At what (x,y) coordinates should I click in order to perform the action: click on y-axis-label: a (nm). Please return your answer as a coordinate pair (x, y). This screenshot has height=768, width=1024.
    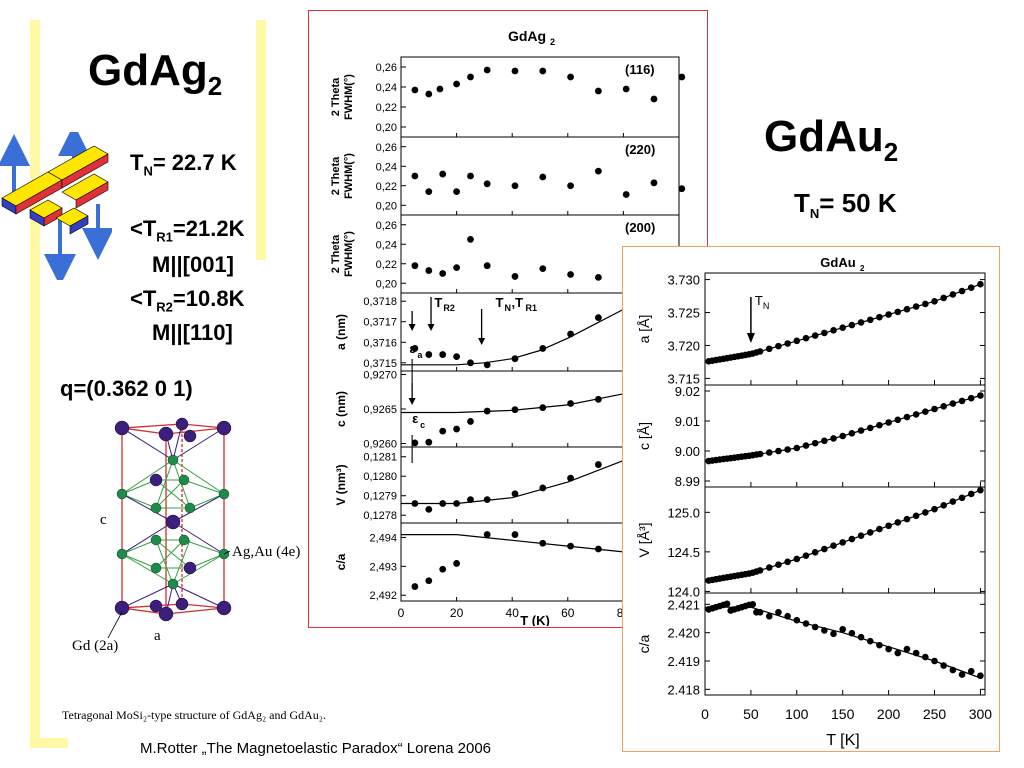
    Looking at the image, I should click on (341, 332).